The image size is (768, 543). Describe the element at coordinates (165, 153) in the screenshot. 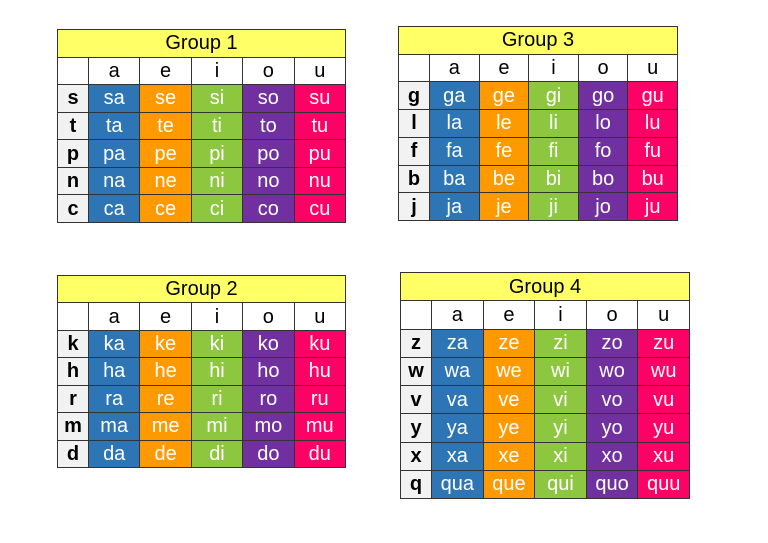

I see `syllable-cell: pe` at that location.